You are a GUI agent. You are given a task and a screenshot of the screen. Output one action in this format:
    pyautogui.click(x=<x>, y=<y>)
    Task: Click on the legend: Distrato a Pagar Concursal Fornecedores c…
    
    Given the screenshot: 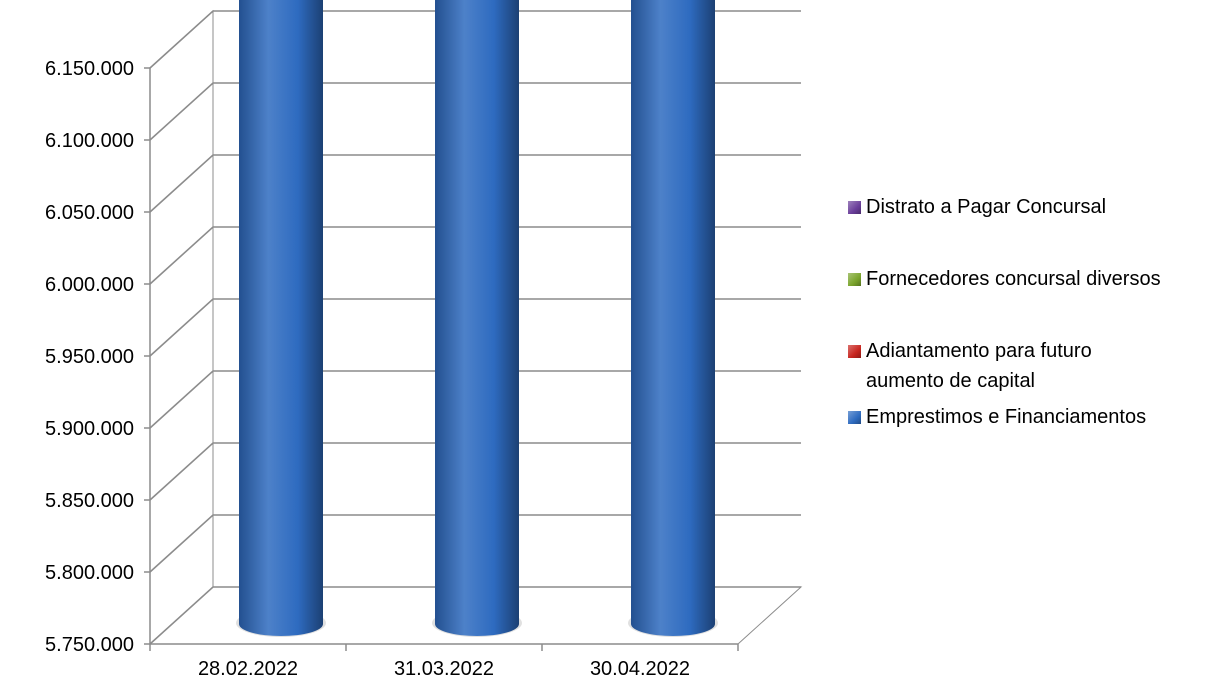 What is the action you would take?
    pyautogui.click(x=1038, y=333)
    